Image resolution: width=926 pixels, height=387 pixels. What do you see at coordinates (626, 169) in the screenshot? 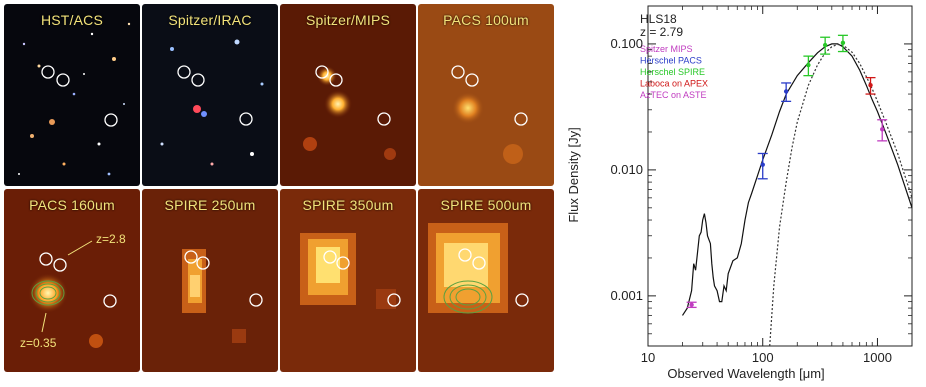
I see `y-tick-label: 0.010` at bounding box center [626, 169].